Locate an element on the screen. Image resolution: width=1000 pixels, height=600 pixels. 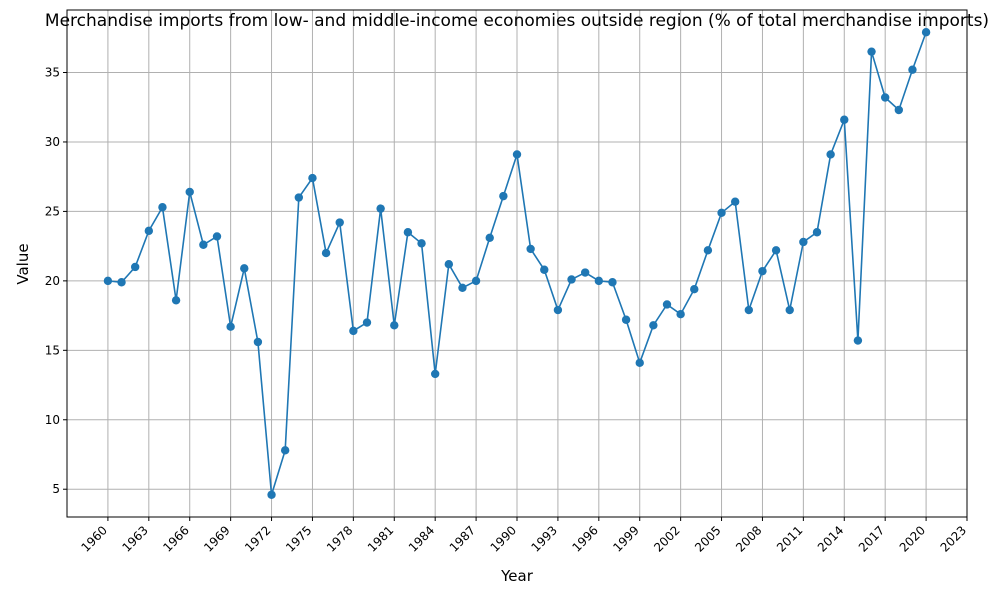
x-tick-label: 2017 is located at coordinates (871, 538).